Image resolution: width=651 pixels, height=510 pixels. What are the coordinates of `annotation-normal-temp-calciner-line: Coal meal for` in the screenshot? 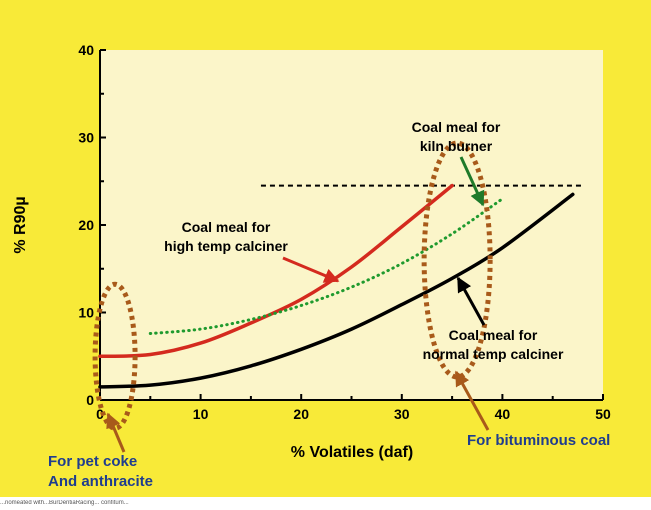 It's located at (493, 335).